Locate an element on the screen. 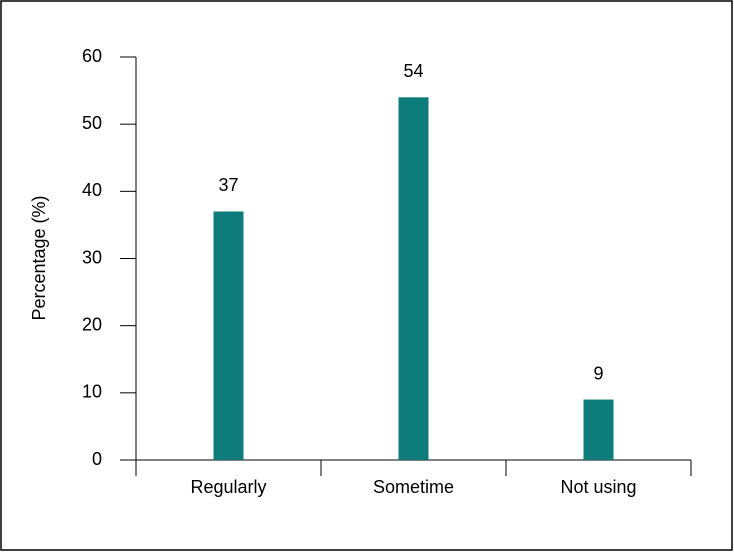  data-label: 37 is located at coordinates (228, 185).